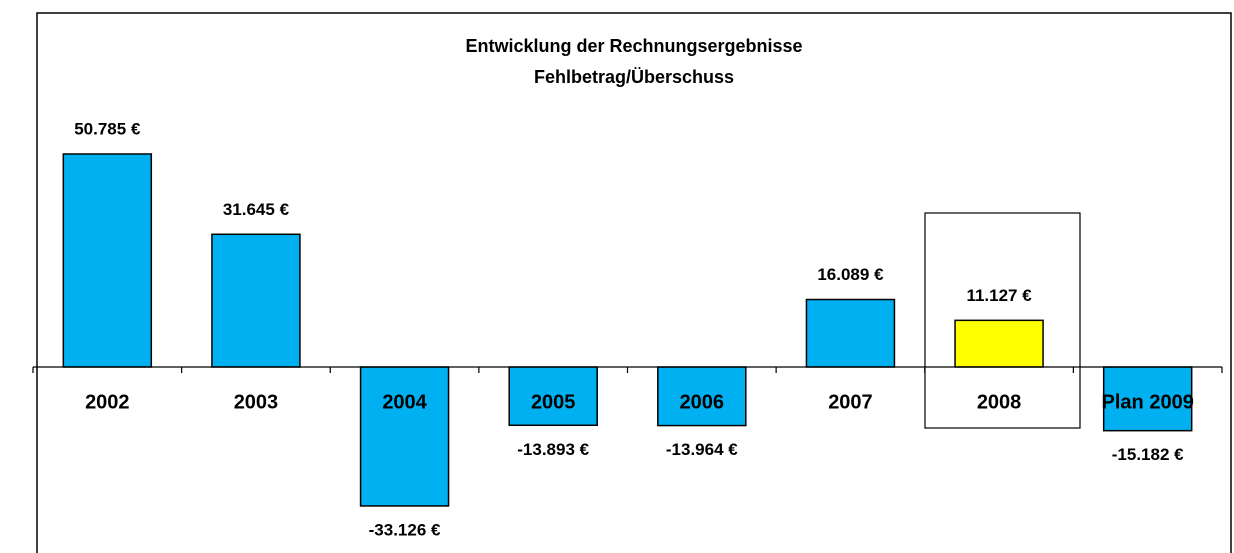 The width and height of the screenshot is (1234, 553). What do you see at coordinates (850, 402) in the screenshot?
I see `x-tick-label: 2007` at bounding box center [850, 402].